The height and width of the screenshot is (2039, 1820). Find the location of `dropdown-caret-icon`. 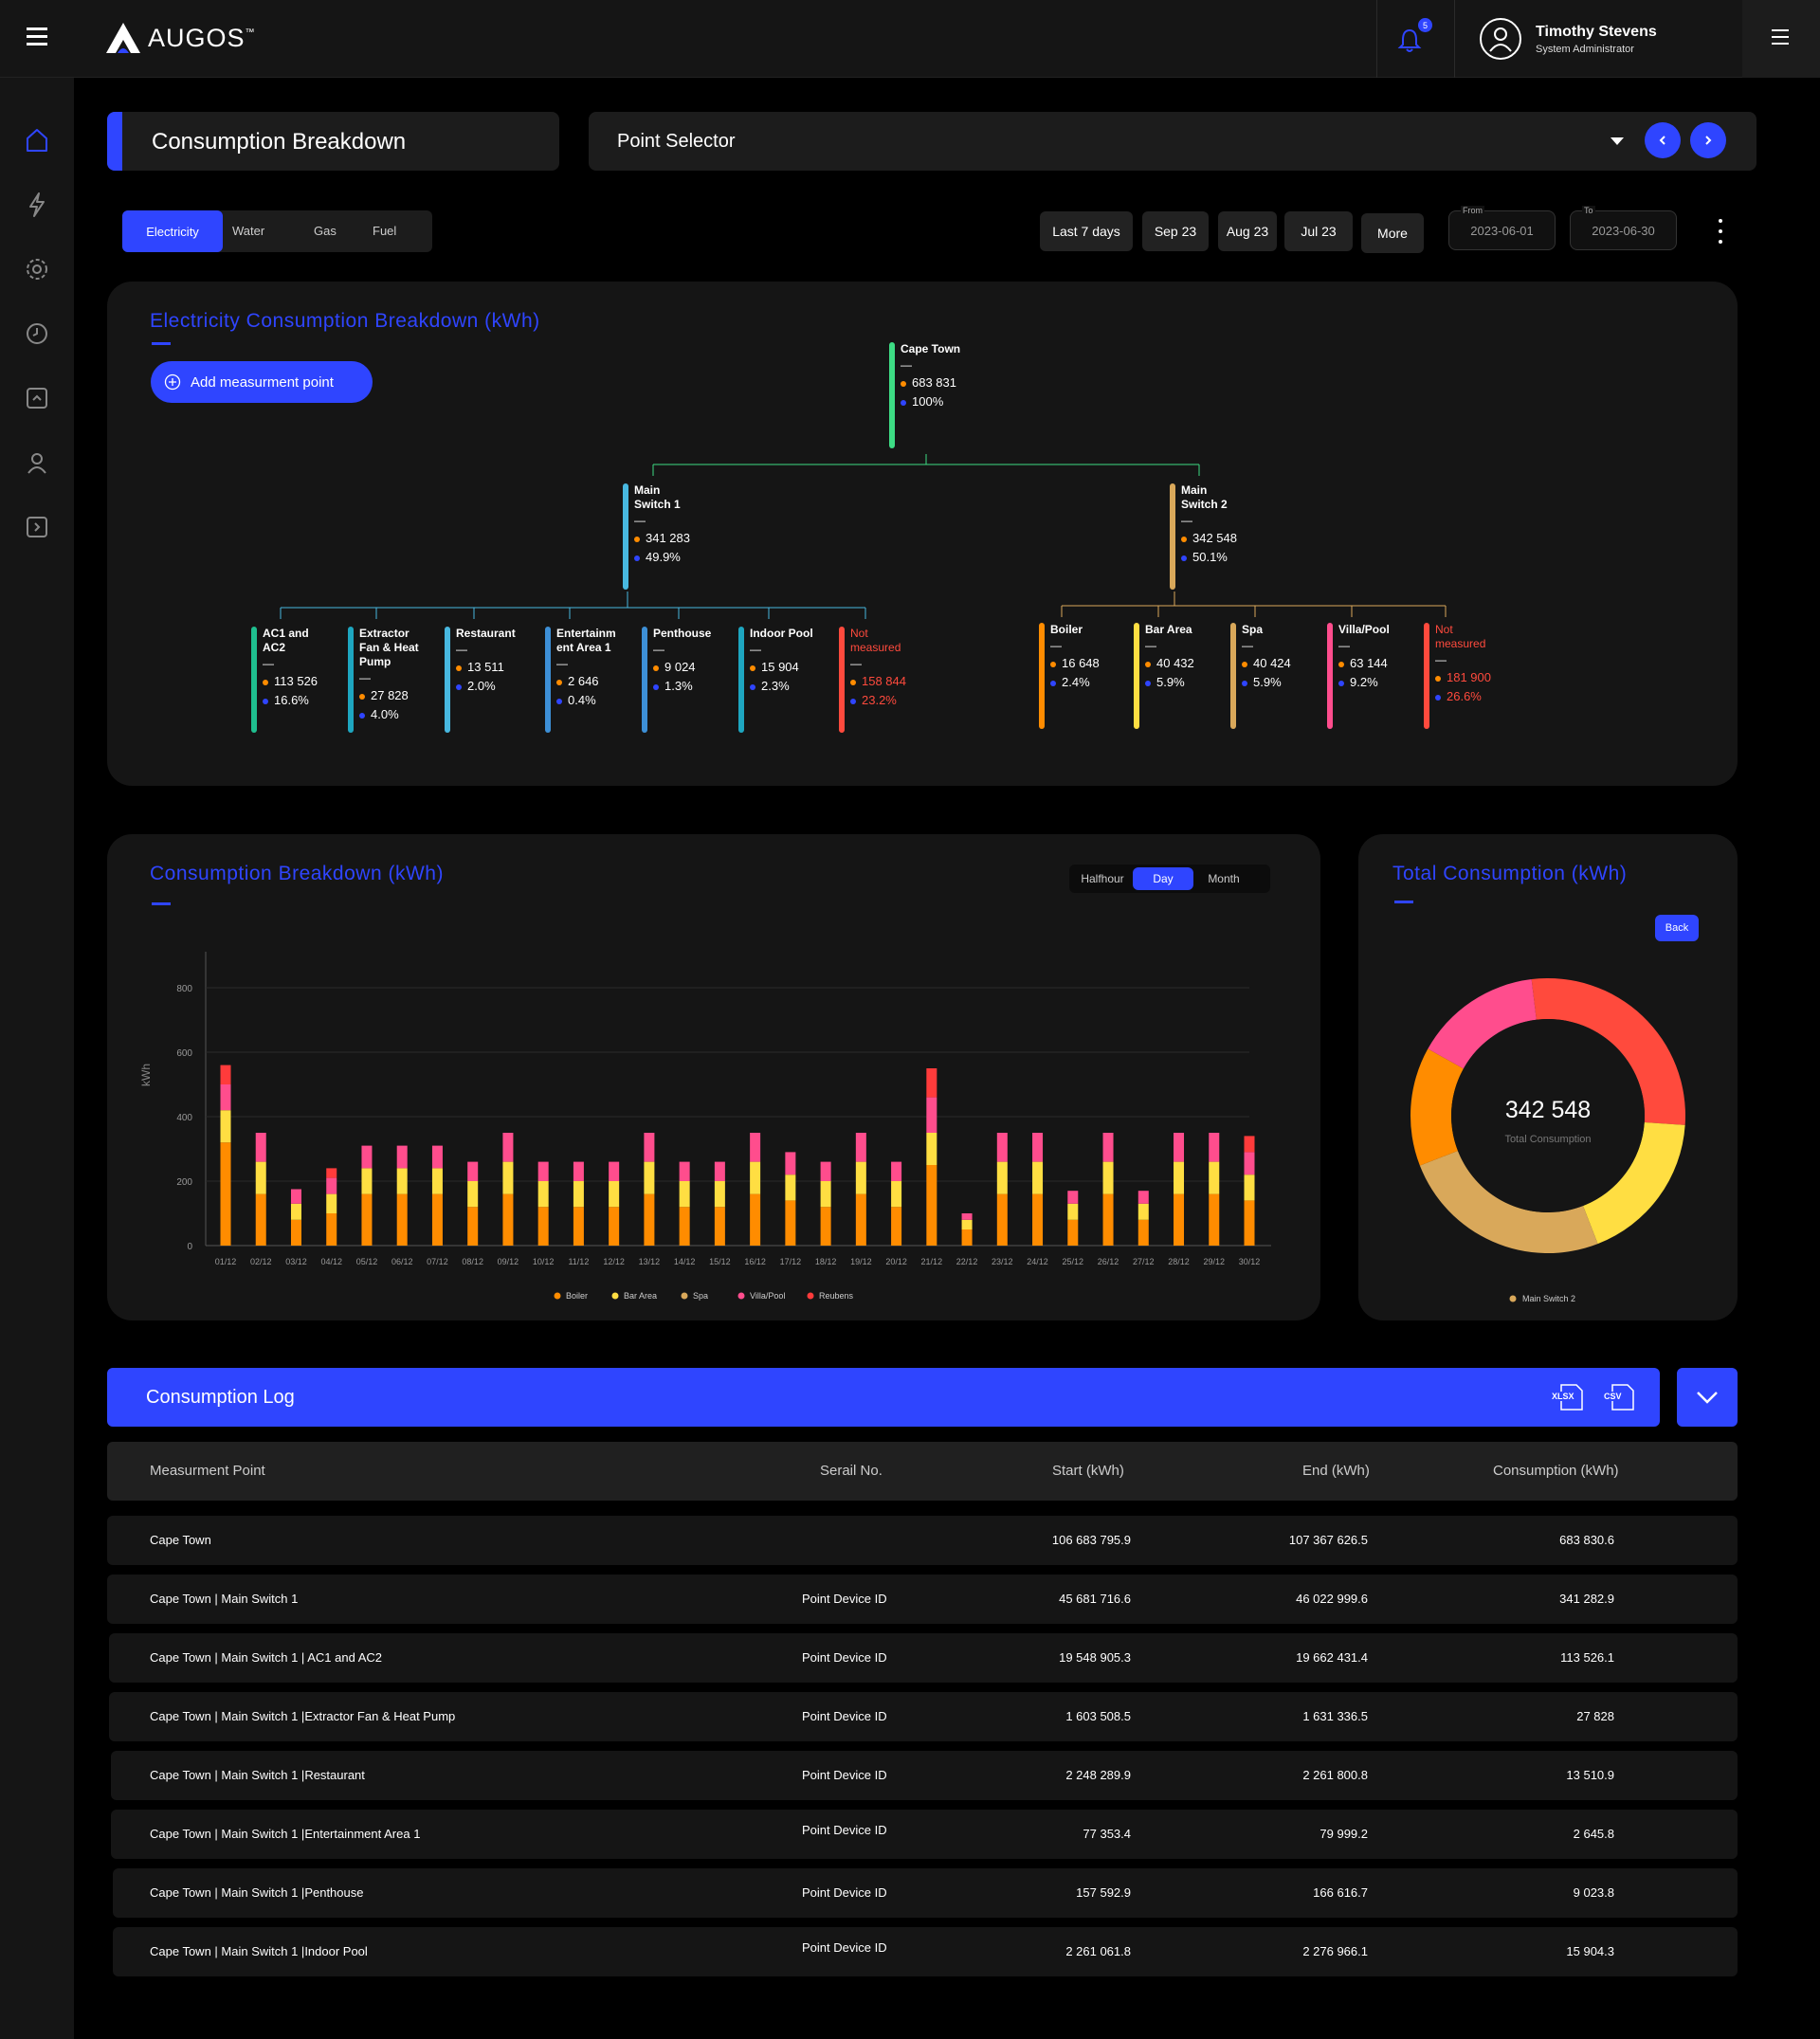

dropdown-caret-icon is located at coordinates (1617, 141).